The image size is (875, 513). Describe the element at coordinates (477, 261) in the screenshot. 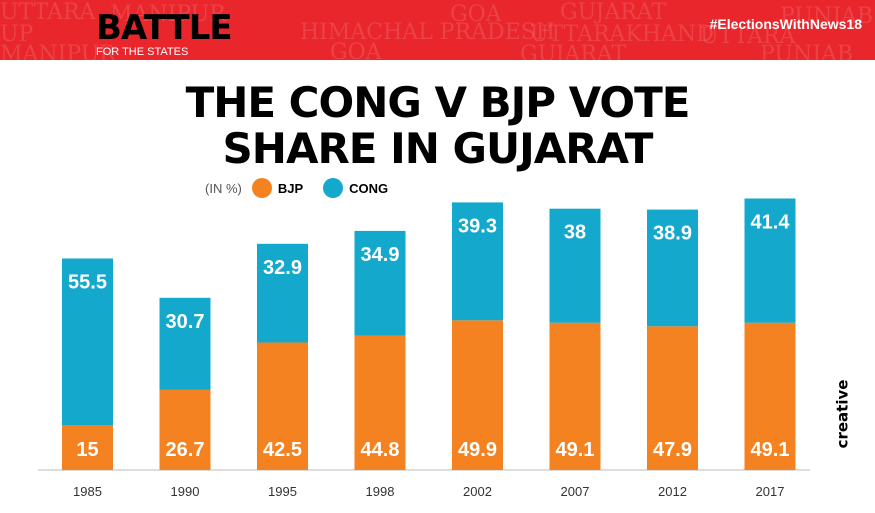

I see `bar-cong-2002` at that location.